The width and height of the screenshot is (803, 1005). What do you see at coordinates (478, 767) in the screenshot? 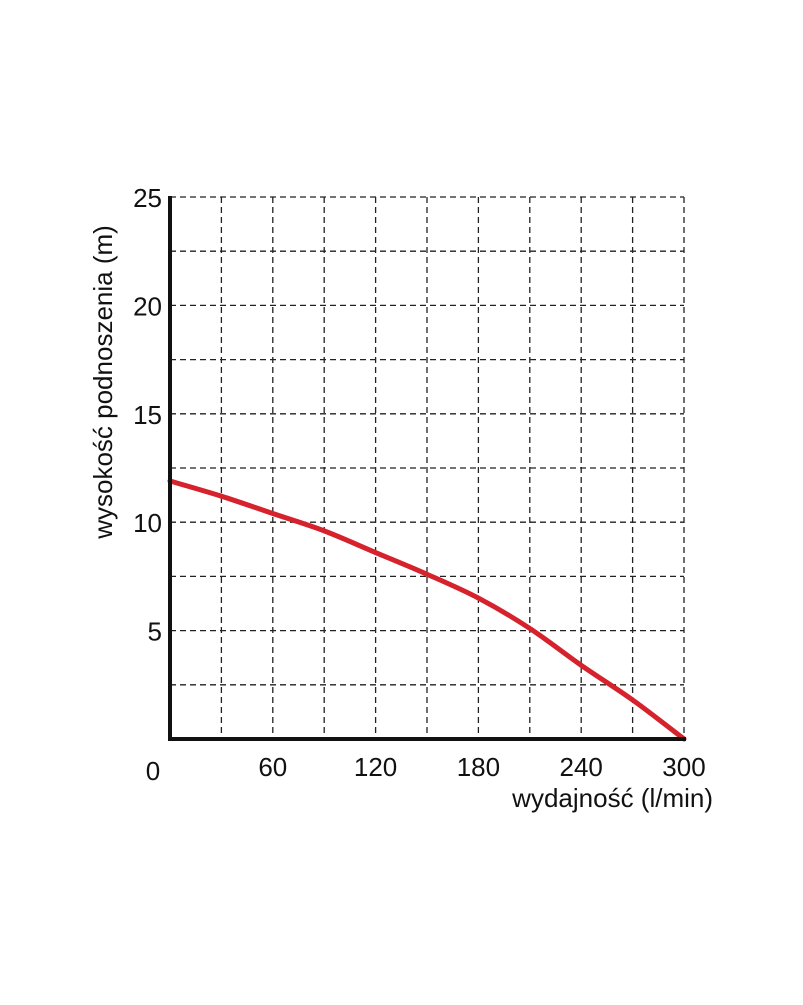
I see `x-tick-label: 180` at bounding box center [478, 767].